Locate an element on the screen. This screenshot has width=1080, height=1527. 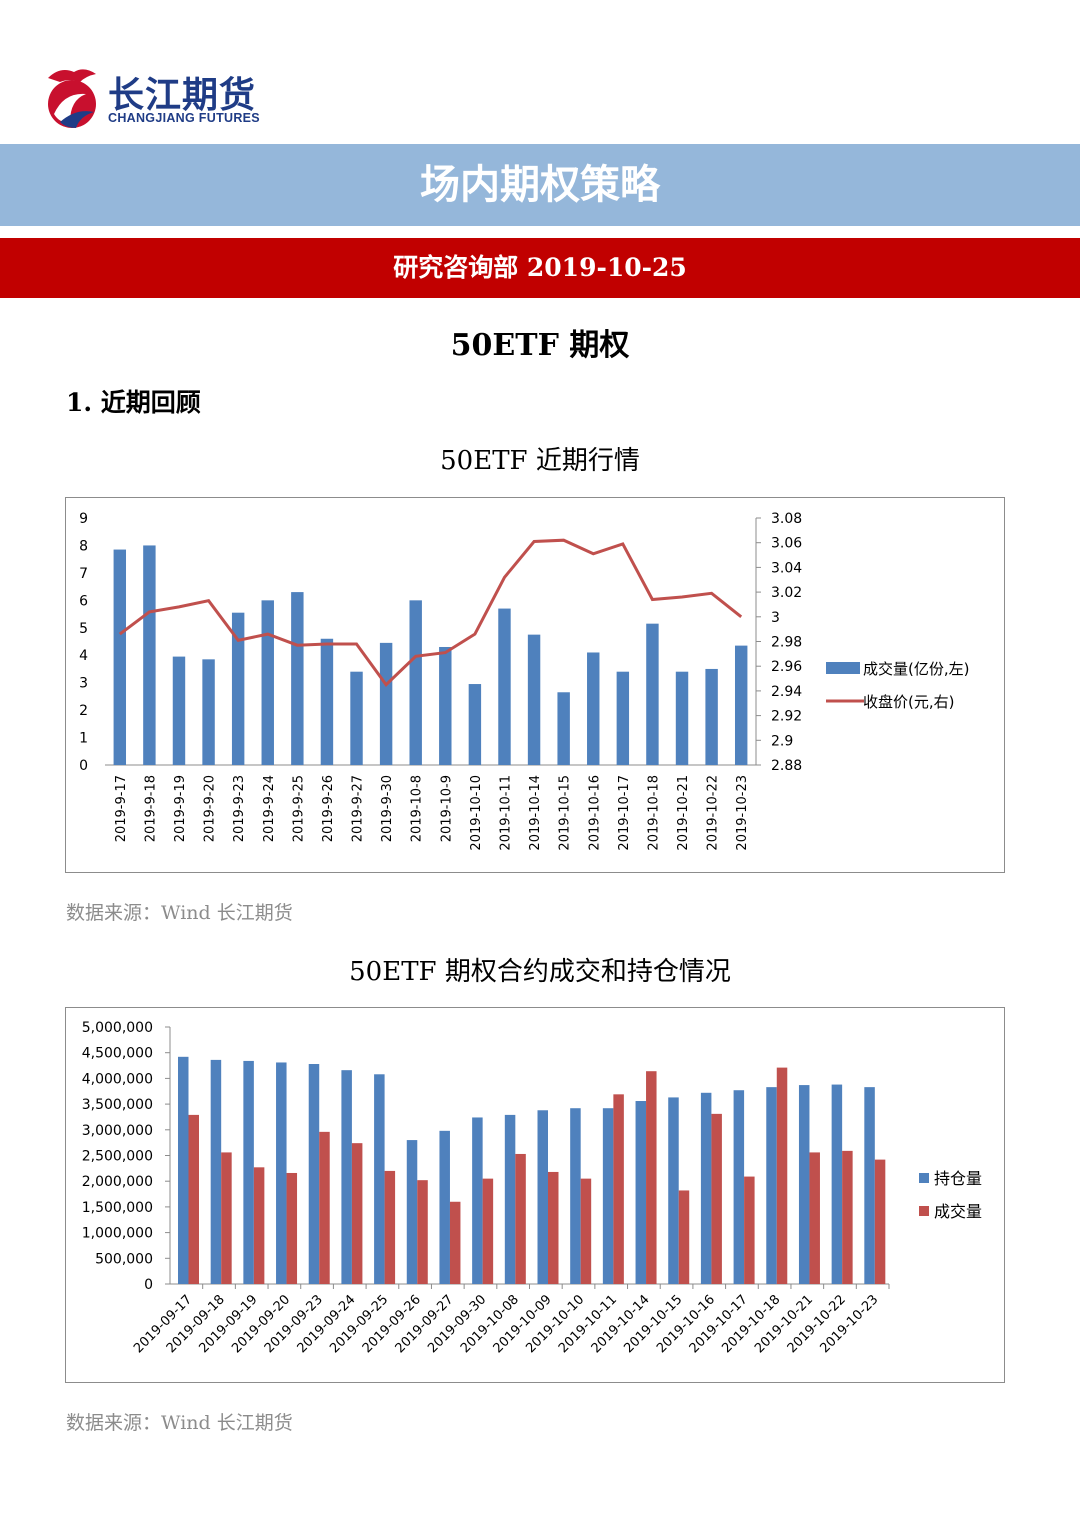
x-tick-label: 2019-10-10 is located at coordinates (476, 813).